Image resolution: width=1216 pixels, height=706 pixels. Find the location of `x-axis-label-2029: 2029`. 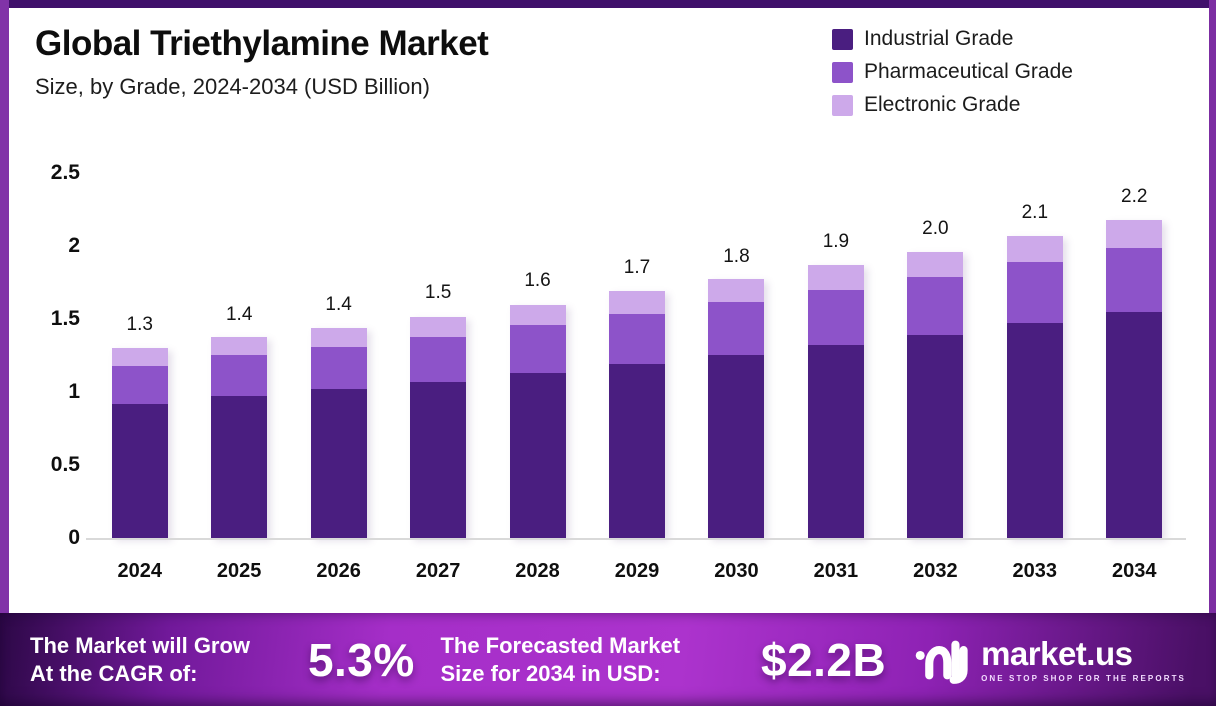

x-axis-label-2029: 2029 is located at coordinates (637, 571).